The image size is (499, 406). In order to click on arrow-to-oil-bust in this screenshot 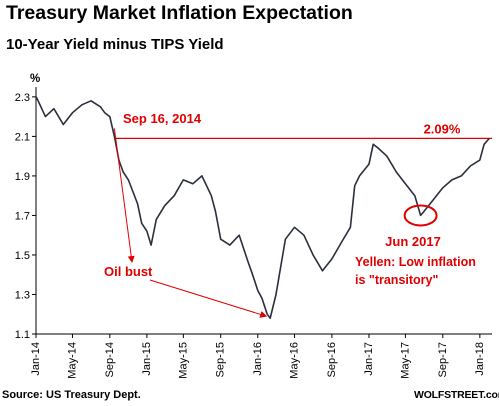, I will do `click(124, 195)`.